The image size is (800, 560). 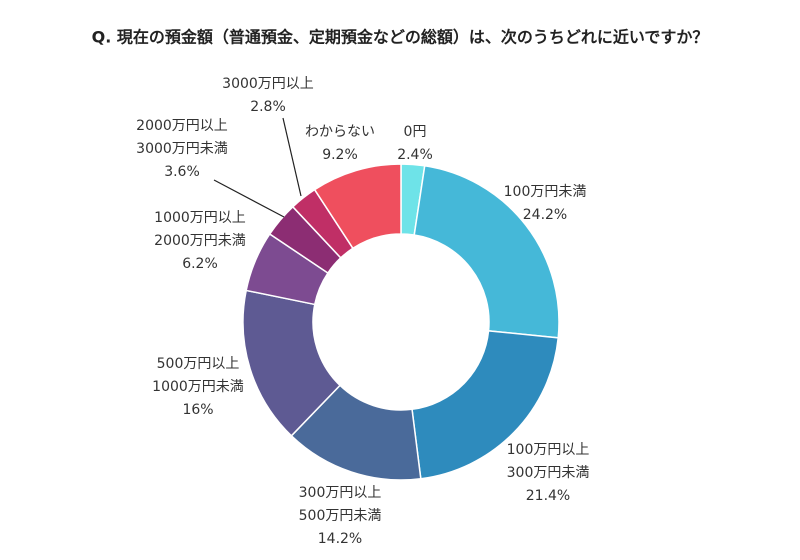 I want to click on value-label: 16%, so click(x=197, y=410).